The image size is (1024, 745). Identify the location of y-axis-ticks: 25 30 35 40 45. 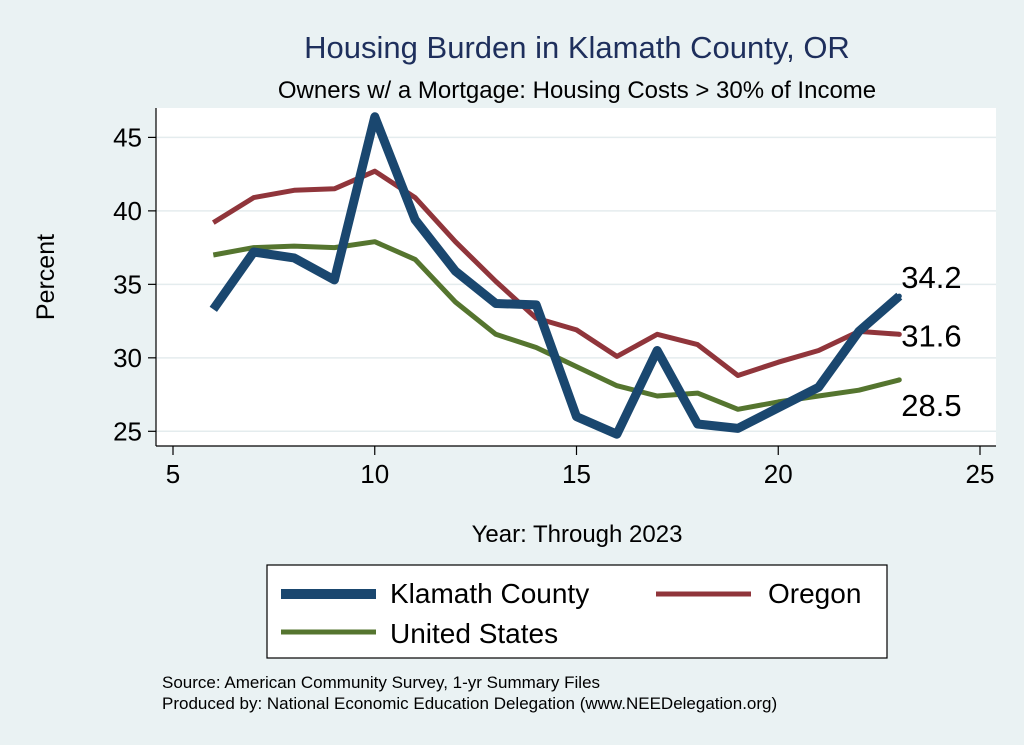
(134, 284).